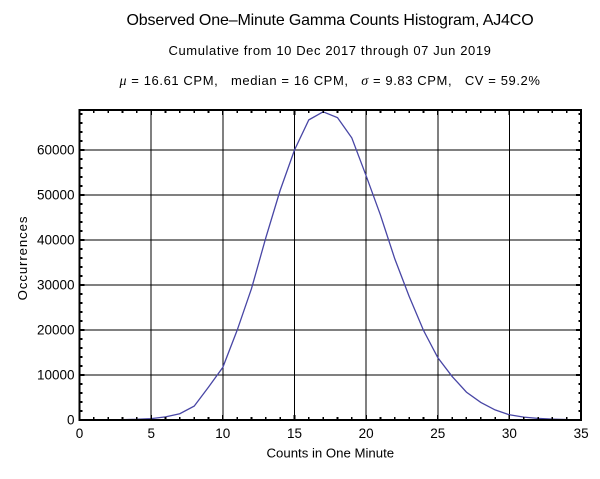 The image size is (600, 479). Describe the element at coordinates (509, 433) in the screenshot. I see `svg-text: 30` at that location.